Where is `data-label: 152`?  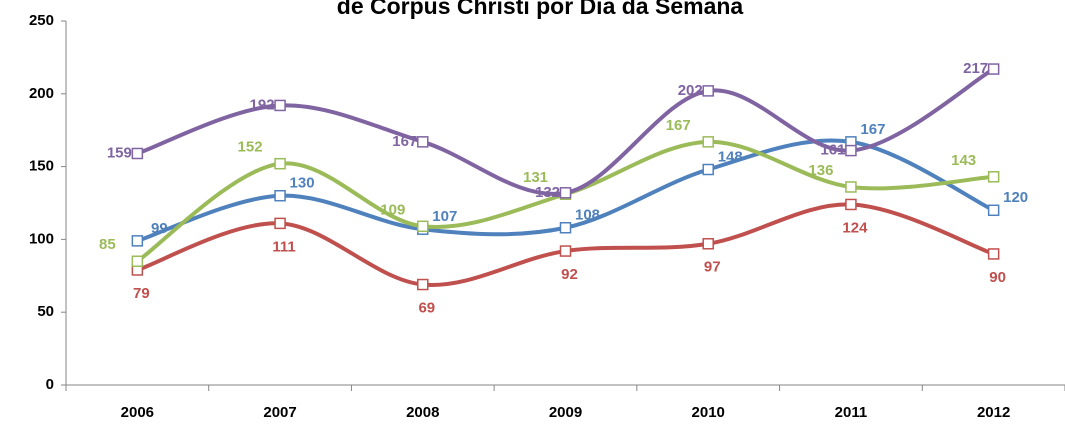 data-label: 152 is located at coordinates (250, 147).